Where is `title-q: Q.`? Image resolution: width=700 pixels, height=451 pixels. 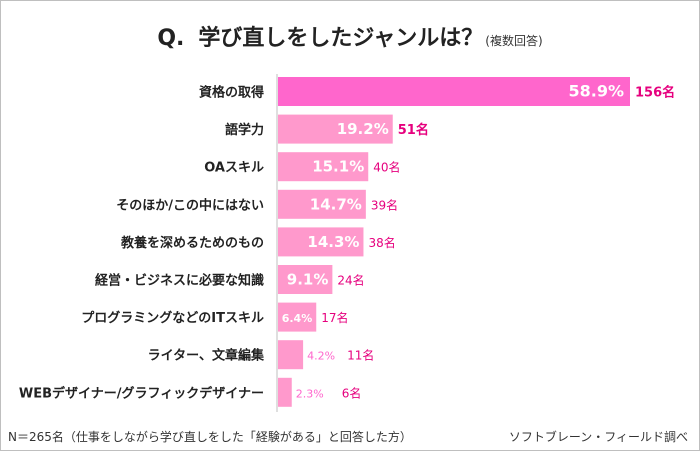
title-q: Q. is located at coordinates (171, 38).